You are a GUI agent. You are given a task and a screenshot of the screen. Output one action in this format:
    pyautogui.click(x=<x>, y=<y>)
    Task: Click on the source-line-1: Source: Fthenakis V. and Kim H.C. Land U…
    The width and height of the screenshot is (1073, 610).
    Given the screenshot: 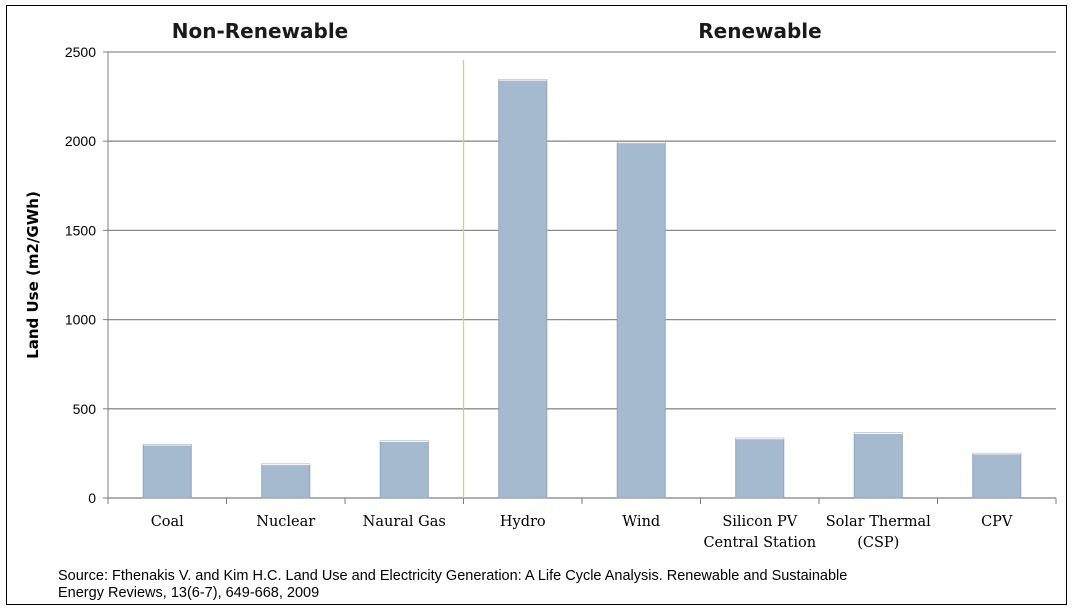 What is the action you would take?
    pyautogui.click(x=453, y=576)
    